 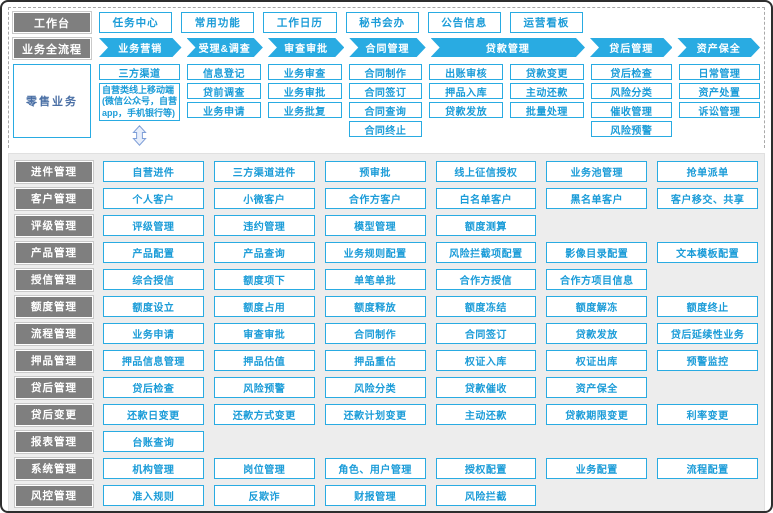 I want to click on matrix-row-items: 台账查询, so click(x=430, y=442).